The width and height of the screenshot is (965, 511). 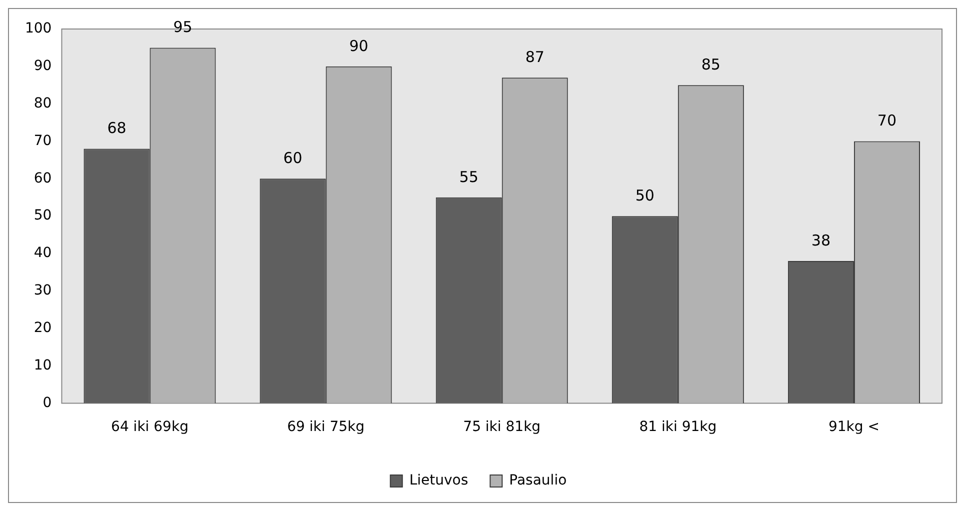 What do you see at coordinates (116, 128) in the screenshot?
I see `data-label: 68` at bounding box center [116, 128].